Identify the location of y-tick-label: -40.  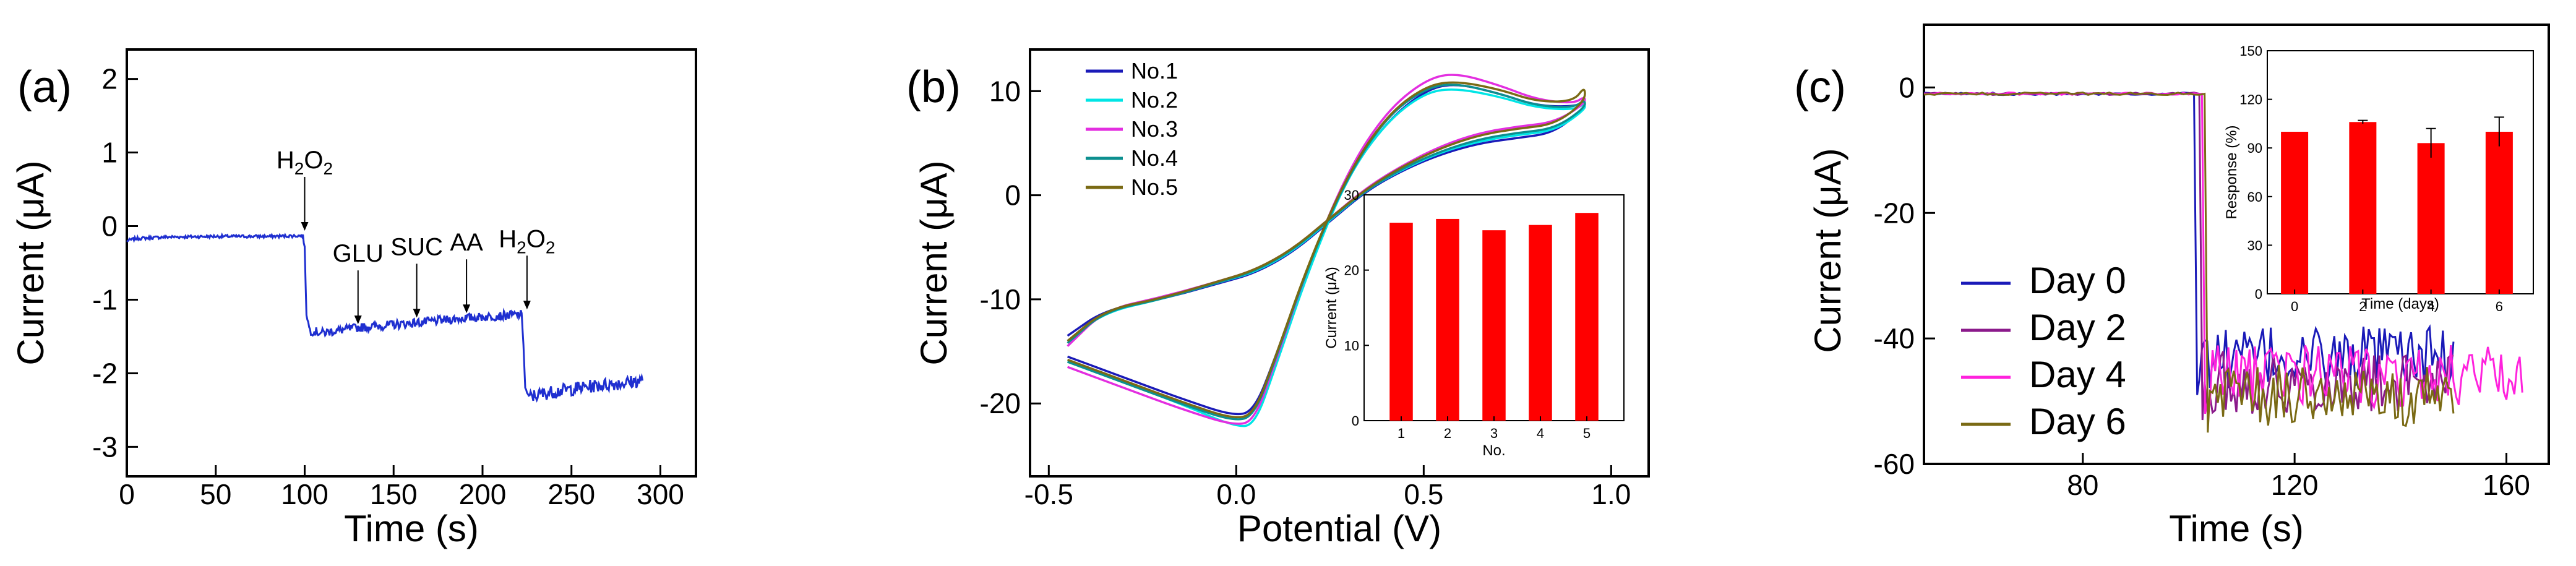
(1895, 338).